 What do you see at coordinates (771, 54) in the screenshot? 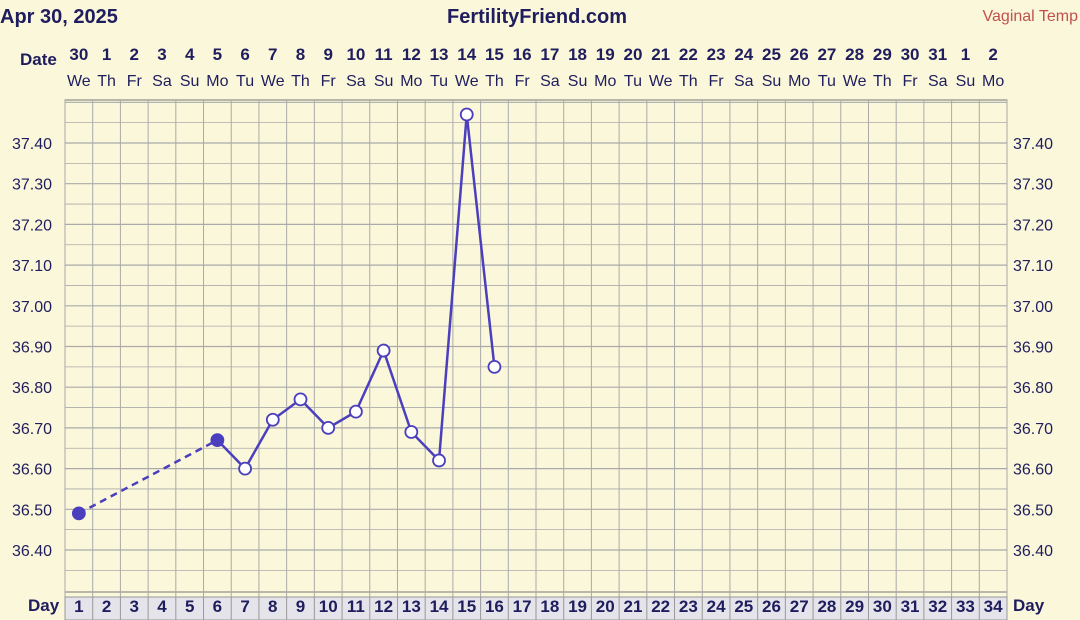
I see `date-label: 25` at bounding box center [771, 54].